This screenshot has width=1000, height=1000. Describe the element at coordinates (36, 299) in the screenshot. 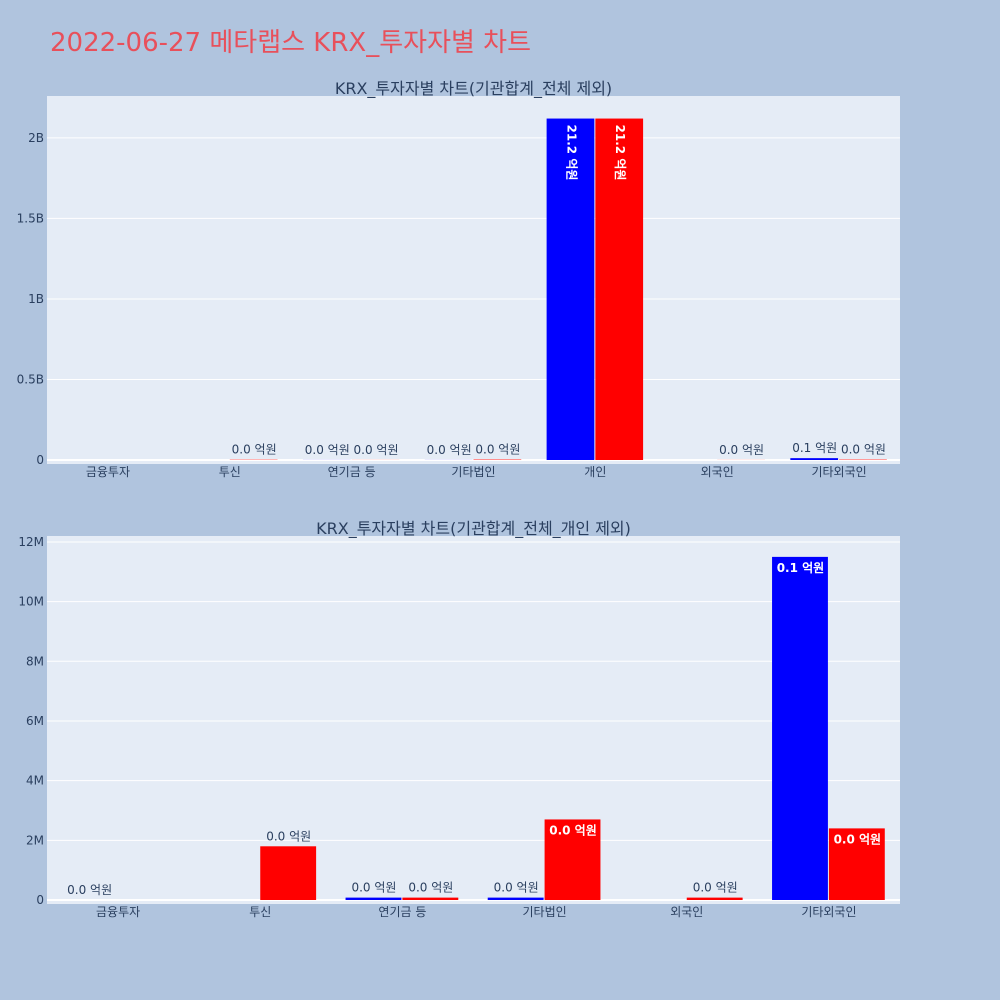

I see `y-tick-label: 1B` at that location.